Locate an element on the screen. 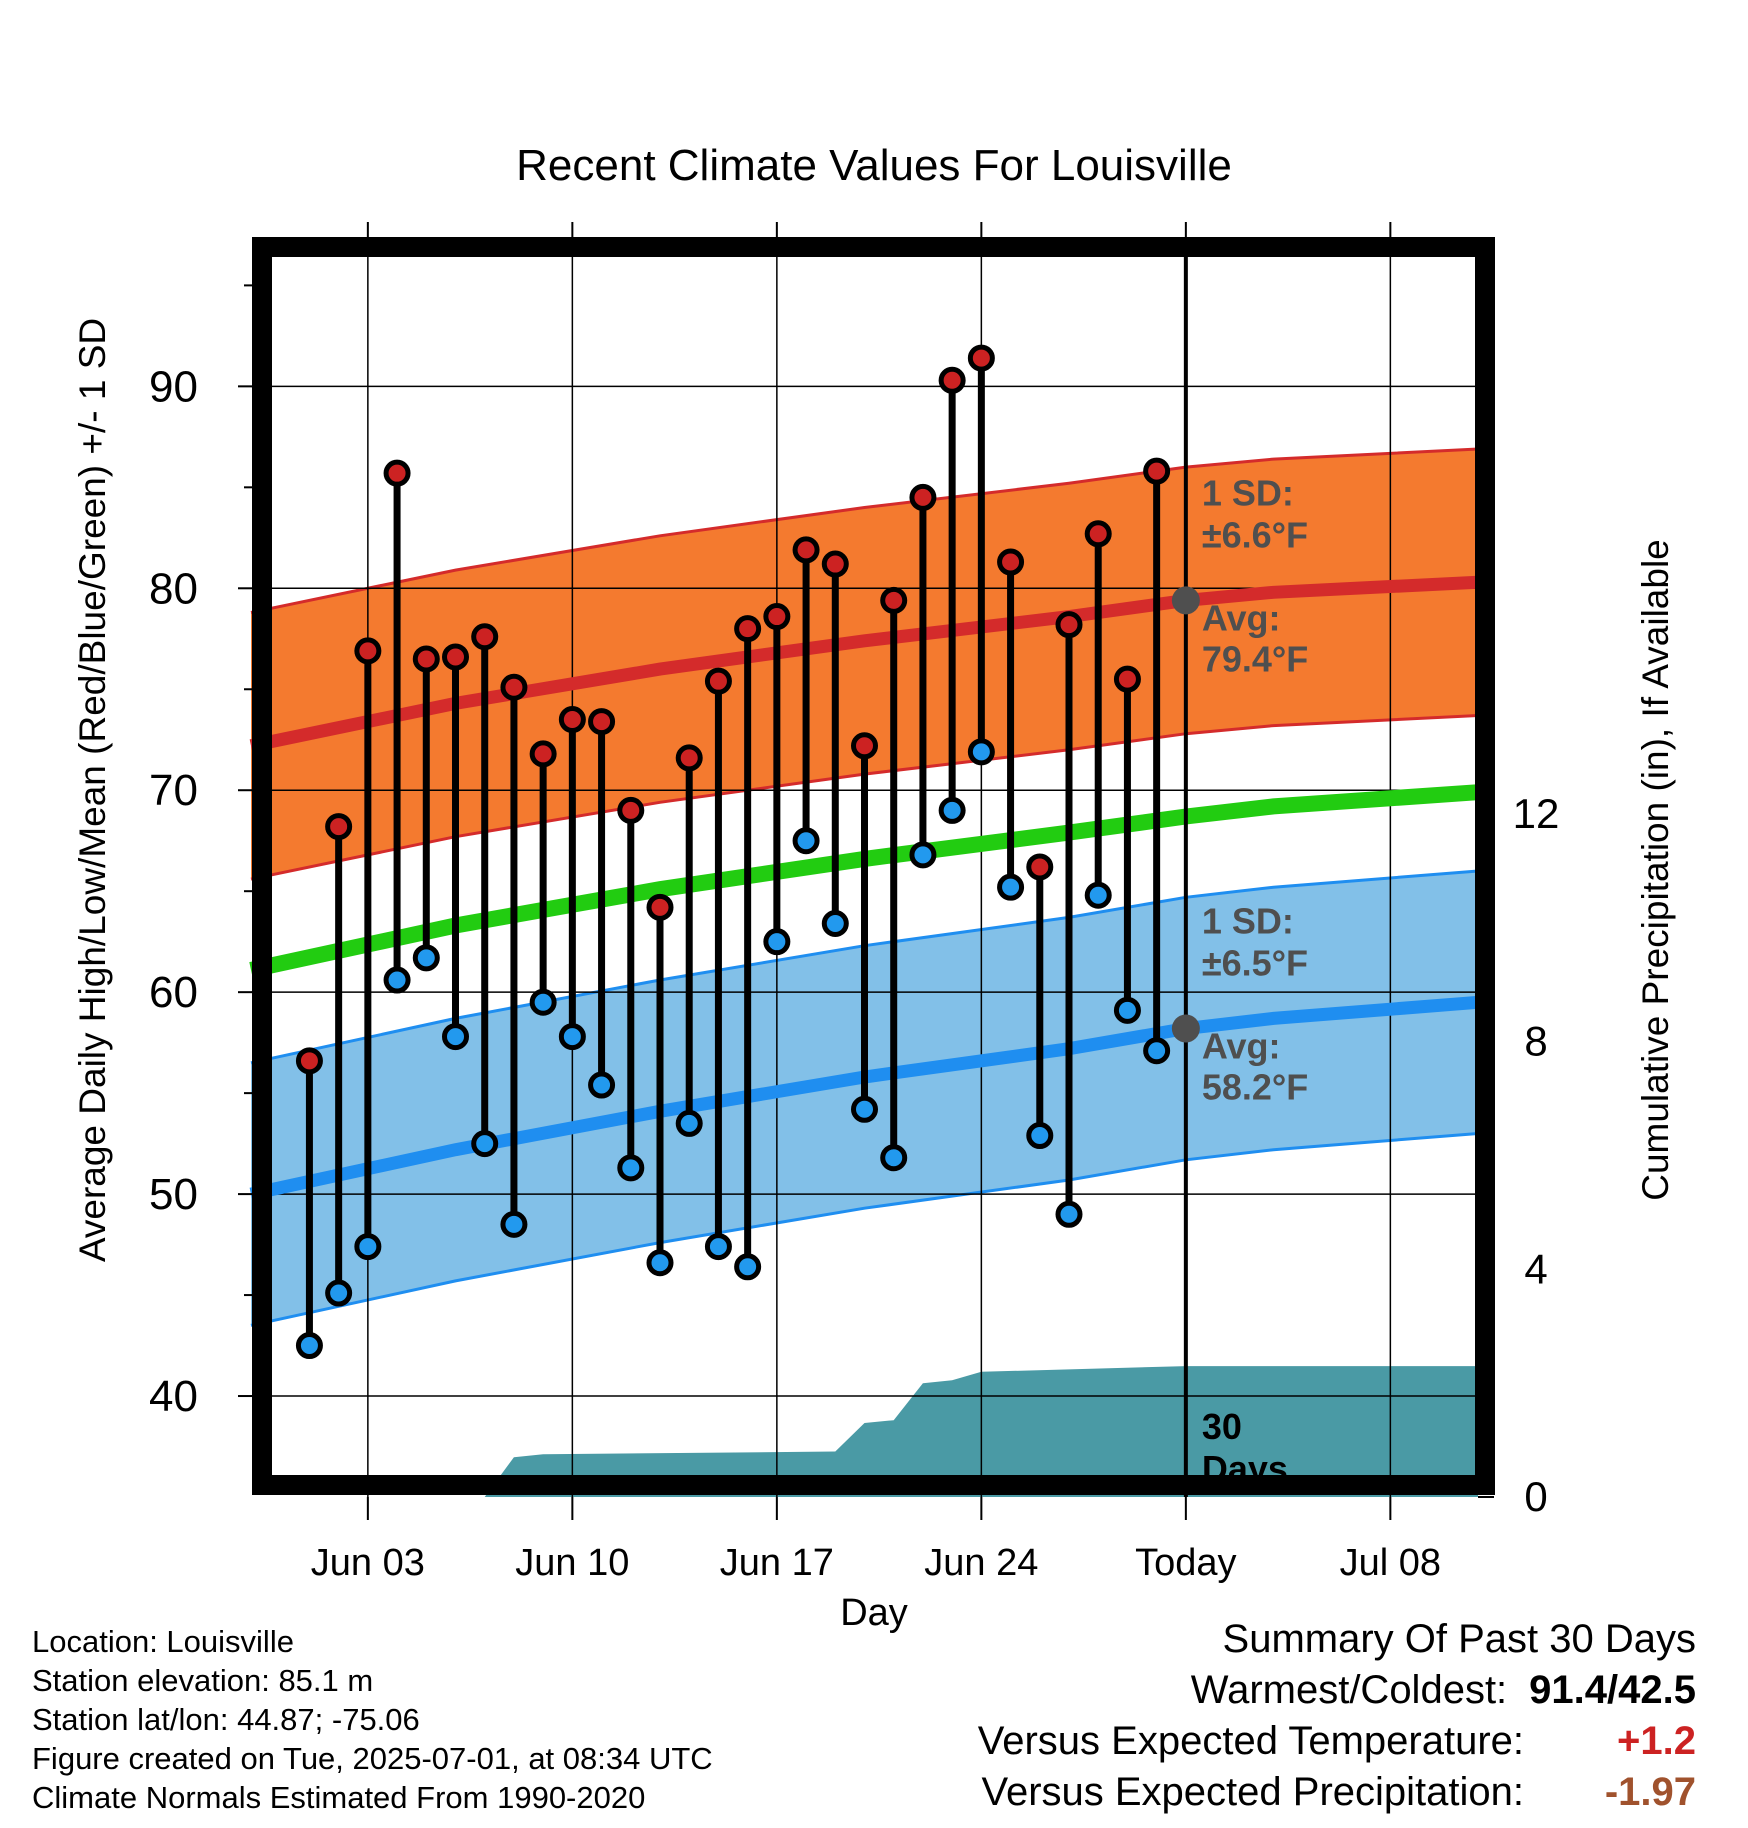 Image resolution: width=1748 pixels, height=1828 pixels. low-avg-value: 58.2°F is located at coordinates (1255, 1087).